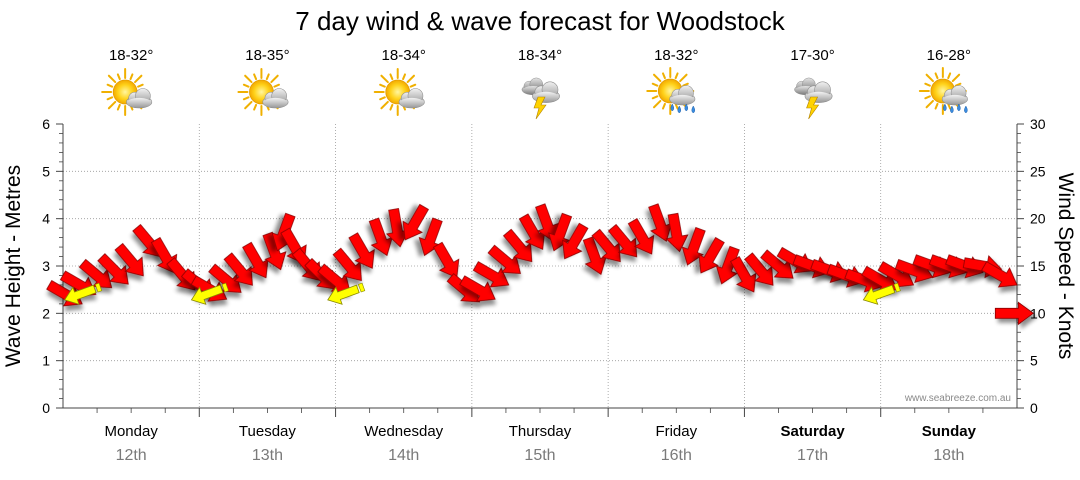 This screenshot has height=480, width=1080. I want to click on day-label-sunday: Sunday, so click(949, 431).